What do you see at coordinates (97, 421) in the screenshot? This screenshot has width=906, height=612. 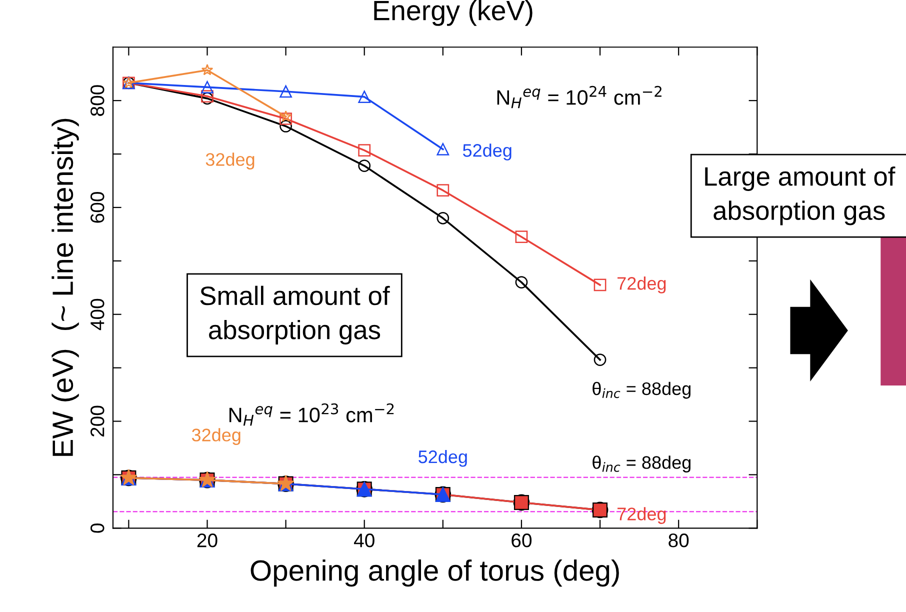 I see `y-tick-label: 200` at bounding box center [97, 421].